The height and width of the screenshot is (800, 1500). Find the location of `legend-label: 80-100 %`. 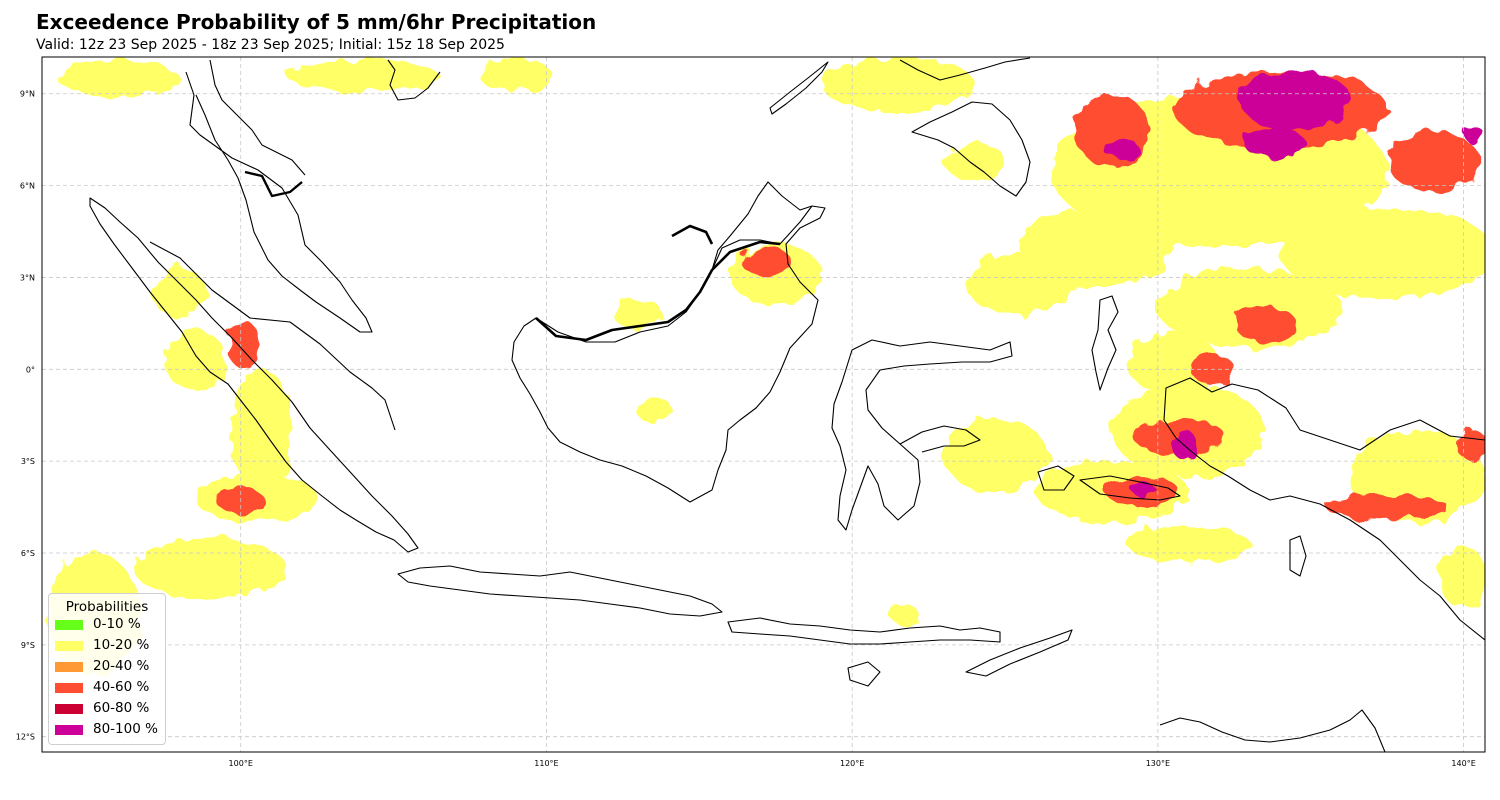

legend-label: 80-100 % is located at coordinates (125, 729).